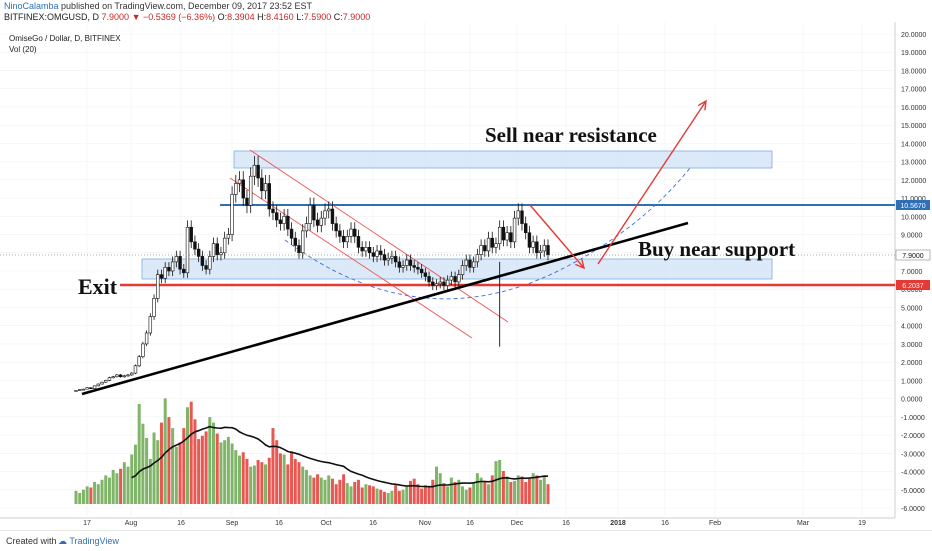 Image resolution: width=932 pixels, height=551 pixels. What do you see at coordinates (136, 17) in the screenshot?
I see `down-arrow-icon: ▼` at bounding box center [136, 17].